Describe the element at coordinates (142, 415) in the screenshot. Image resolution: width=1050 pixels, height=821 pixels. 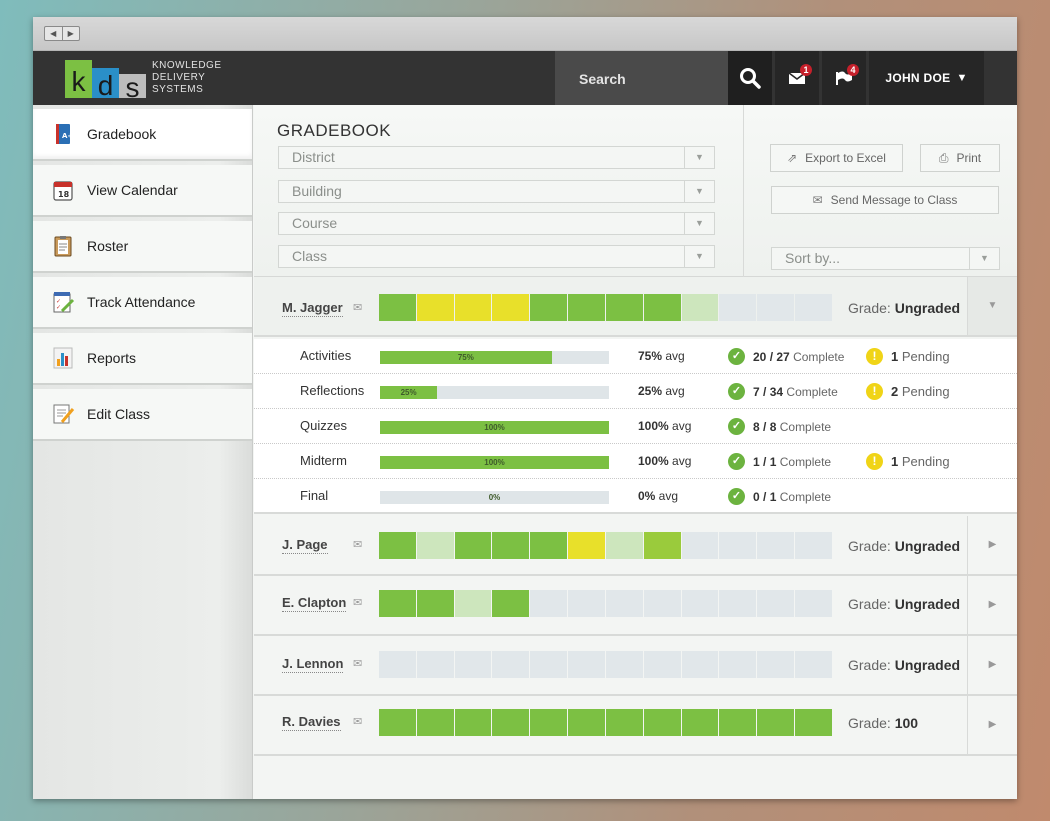
I see `sidebar-item-edit-class: Edit Class` at that location.